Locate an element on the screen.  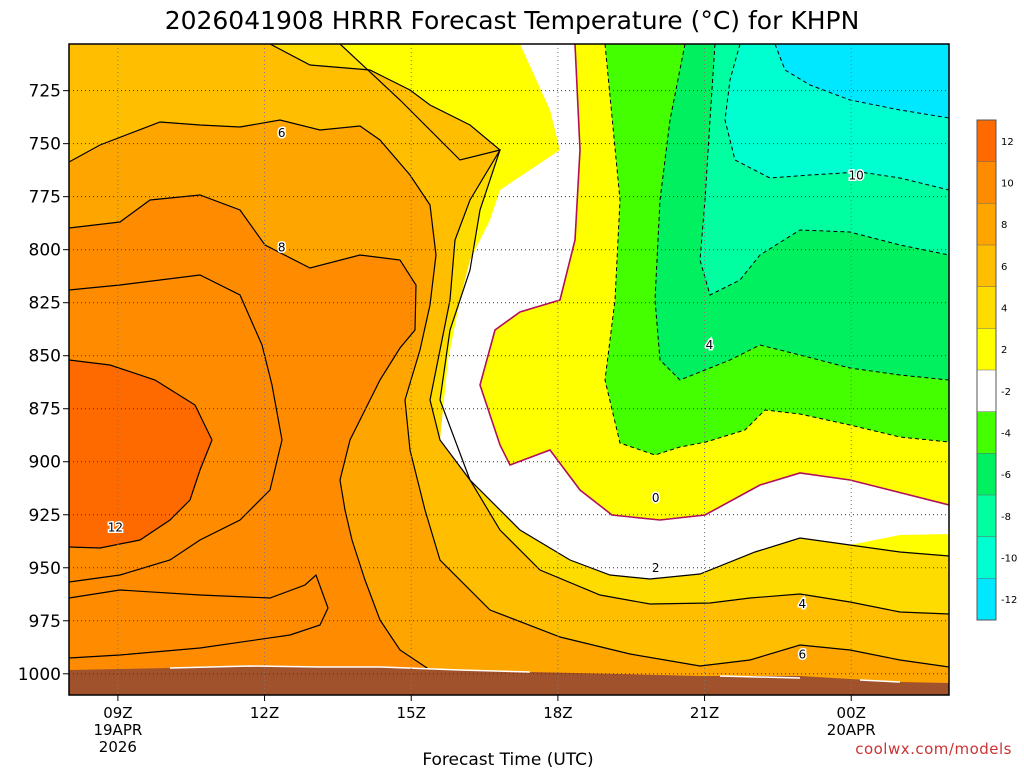
x-tick-label: 20APR is located at coordinates (851, 730).